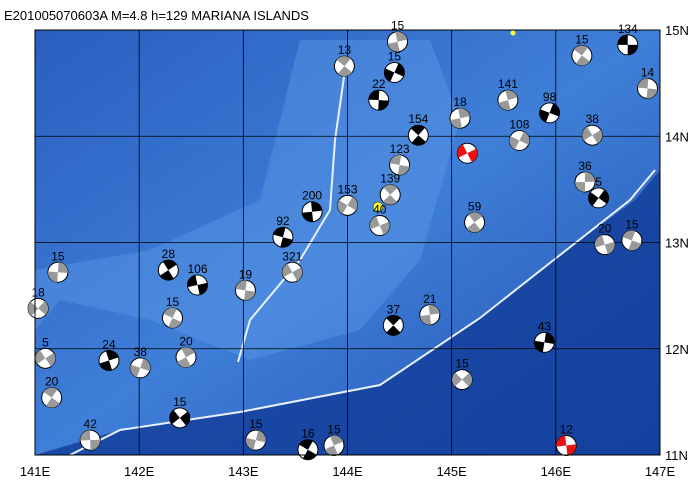 This screenshot has height=491, width=697. What do you see at coordinates (379, 84) in the screenshot?
I see `depth-label: 22` at bounding box center [379, 84].